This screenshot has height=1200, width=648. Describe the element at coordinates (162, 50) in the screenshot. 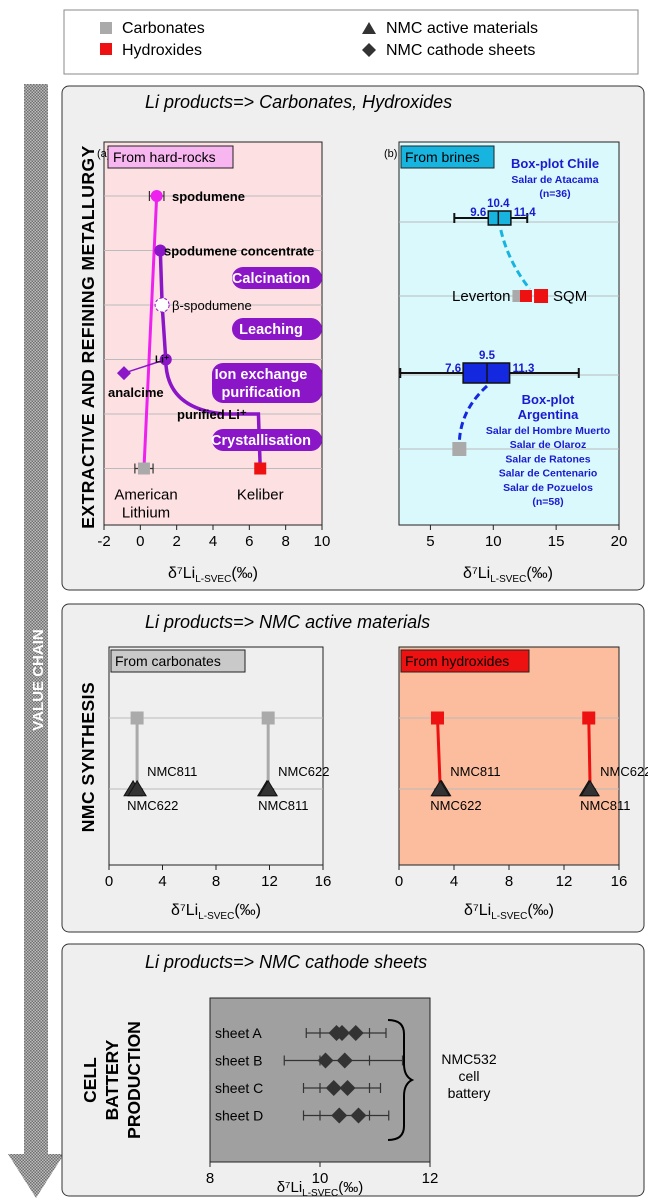

I see `legend-label-hydroxides: Hydroxides` at that location.